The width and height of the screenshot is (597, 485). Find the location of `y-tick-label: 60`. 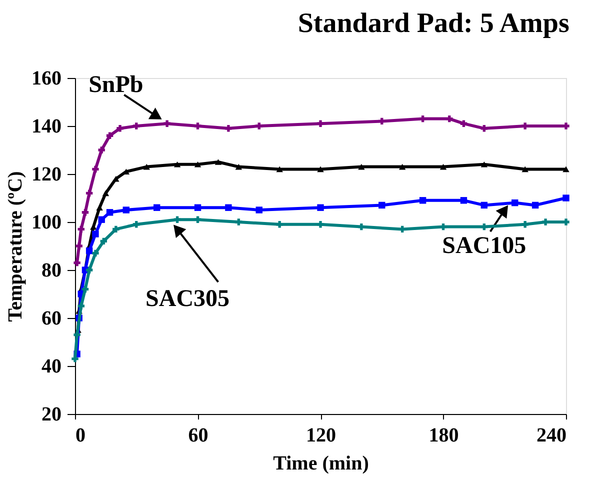

y-tick-label: 60 is located at coordinates (52, 319).